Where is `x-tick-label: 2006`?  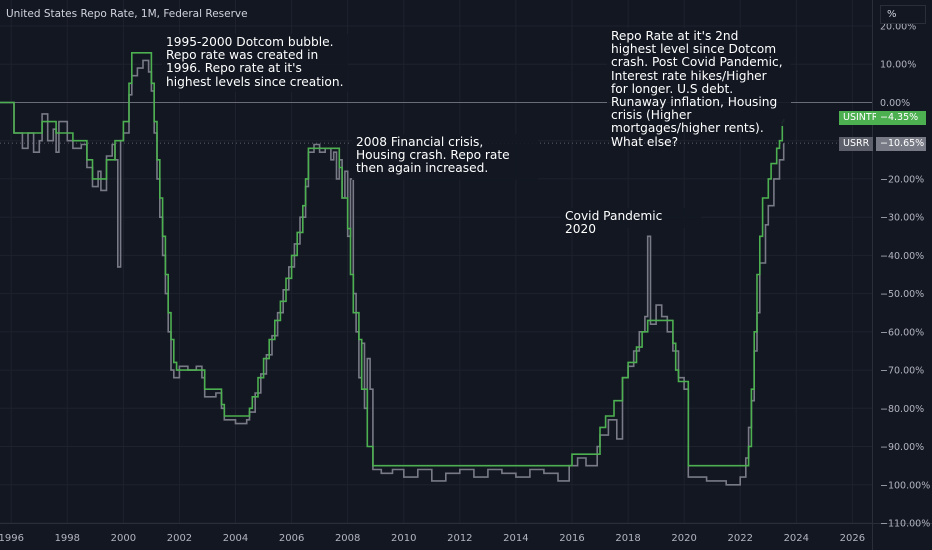 x-tick-label: 2006 is located at coordinates (291, 538).